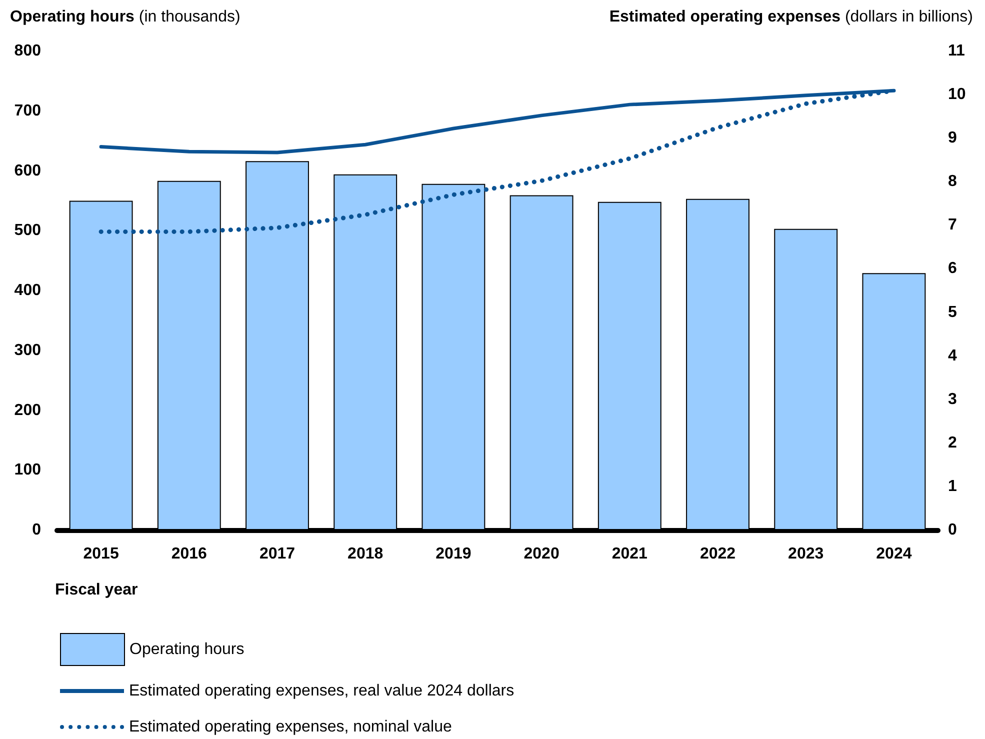  I want to click on y2-tick-label: 5, so click(952, 312).